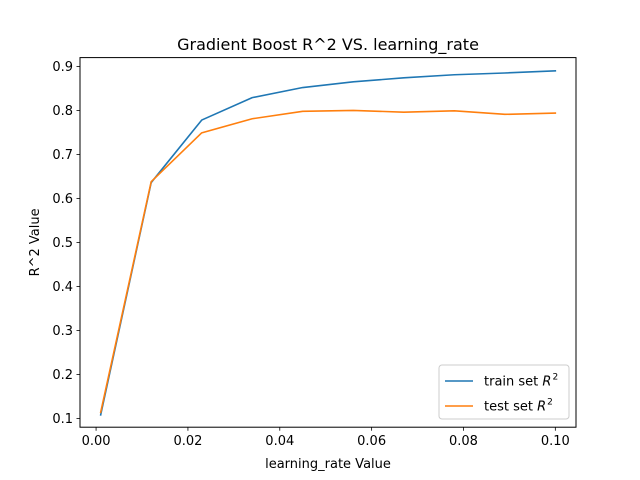 This screenshot has width=640, height=480. What do you see at coordinates (62, 199) in the screenshot?
I see `y-tick-label: 0.6` at bounding box center [62, 199].